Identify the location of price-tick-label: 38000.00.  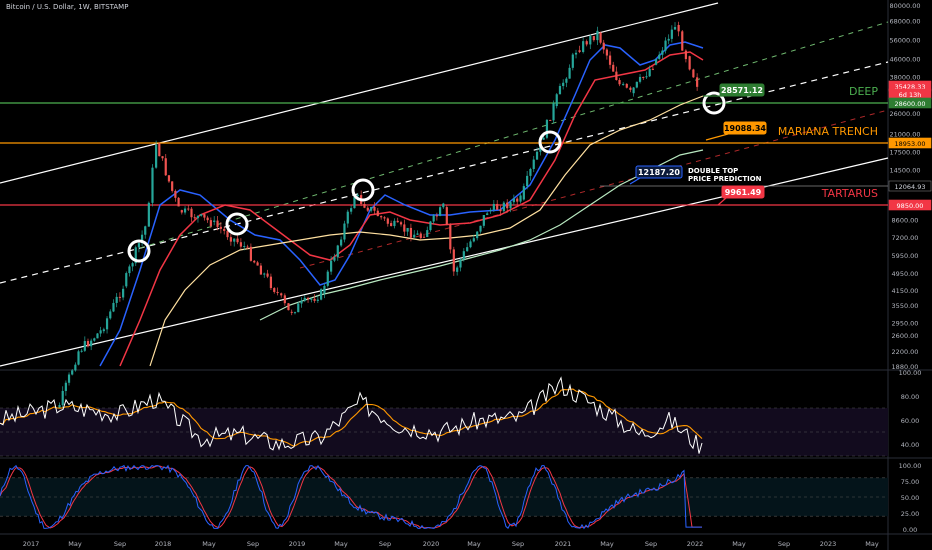
(904, 78).